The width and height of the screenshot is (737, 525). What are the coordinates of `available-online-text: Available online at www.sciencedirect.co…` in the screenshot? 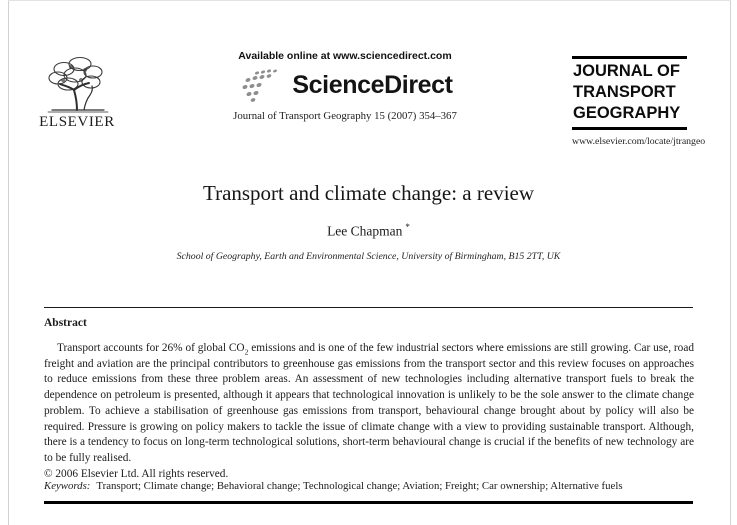 It's located at (345, 56).